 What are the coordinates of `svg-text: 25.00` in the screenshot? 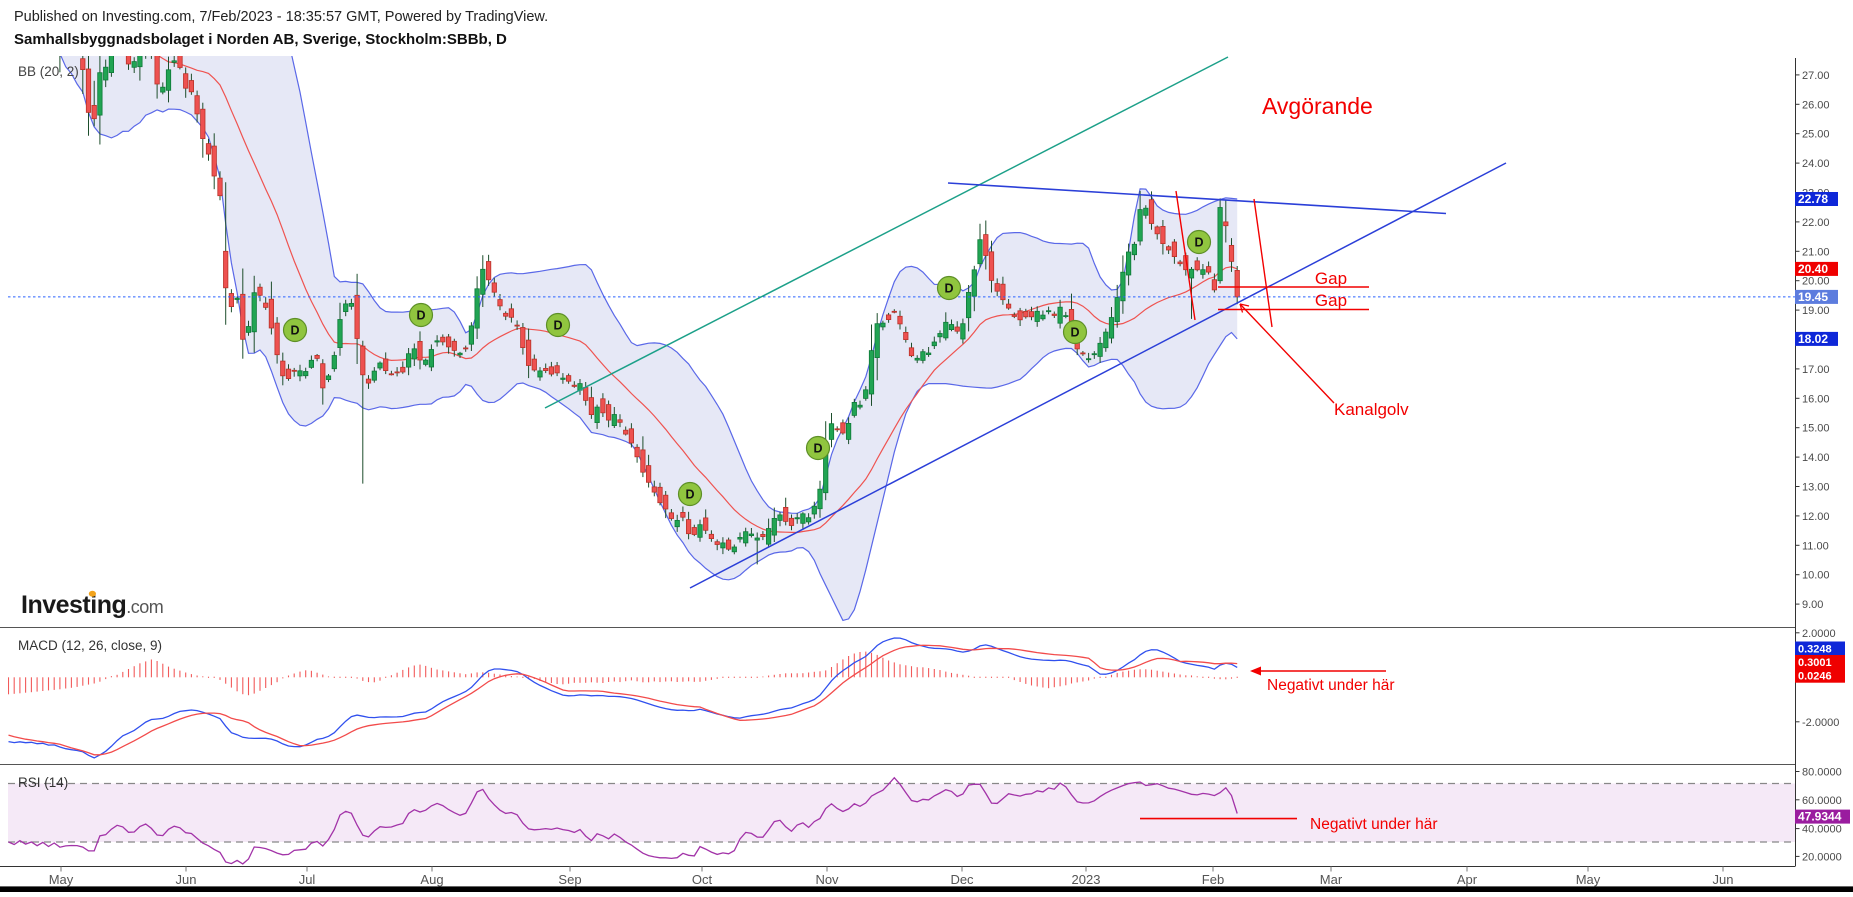 It's located at (1816, 135).